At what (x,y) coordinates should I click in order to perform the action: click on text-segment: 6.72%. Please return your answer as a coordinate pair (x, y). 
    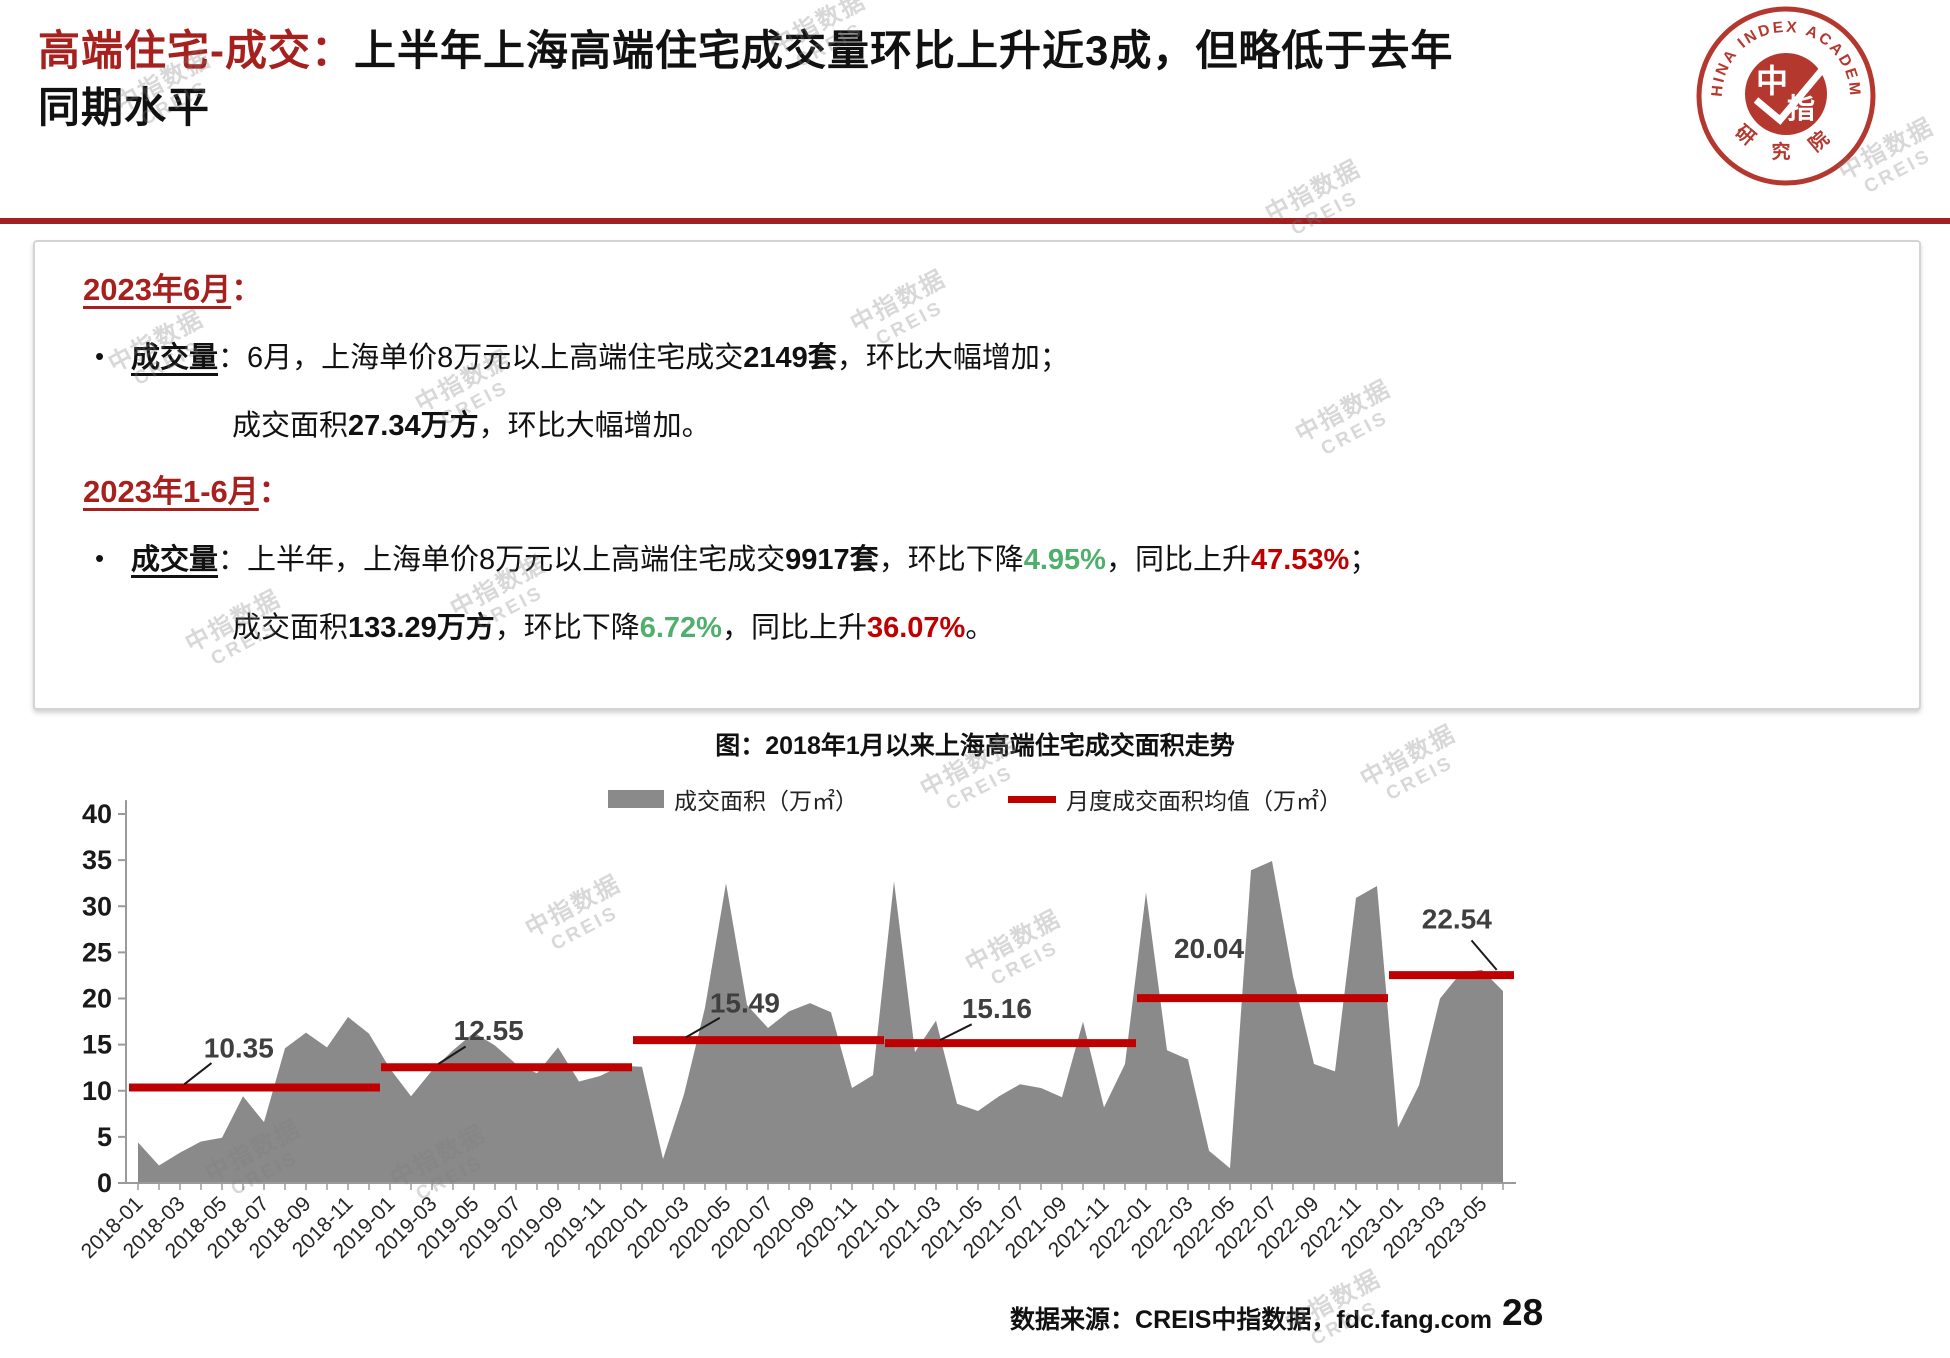
    Looking at the image, I should click on (680, 628).